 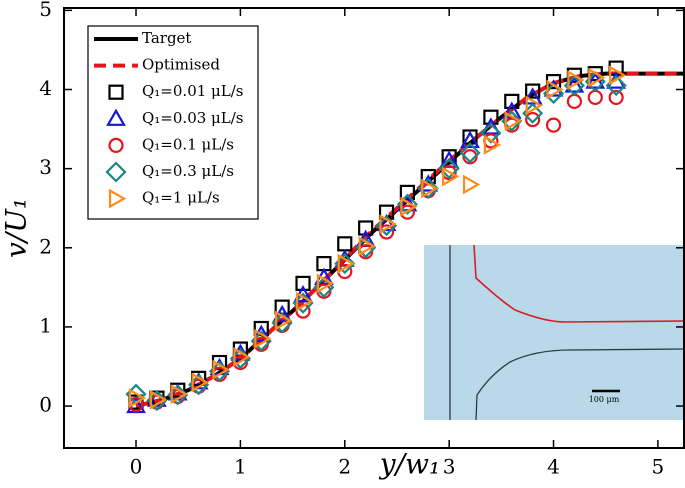 I want to click on y-tick-label: 3, so click(x=45, y=167).